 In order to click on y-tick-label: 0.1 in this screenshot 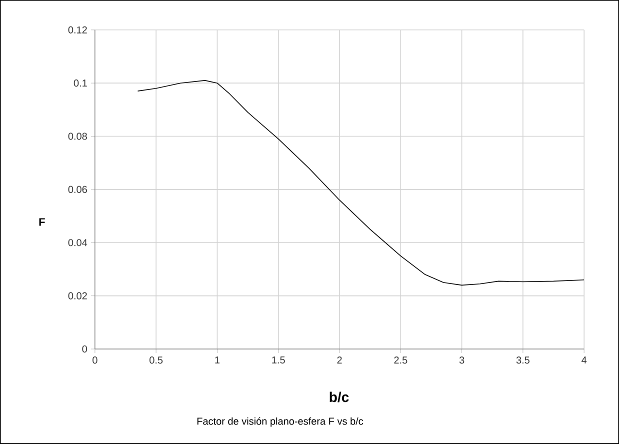, I will do `click(80, 83)`.